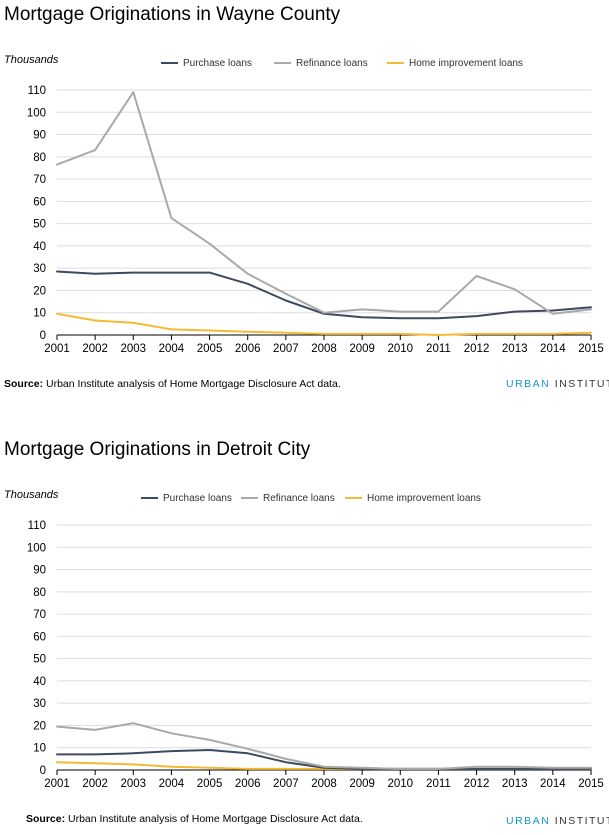 The width and height of the screenshot is (609, 835). Describe the element at coordinates (157, 449) in the screenshot. I see `chart-title: Mortgage Originations in Detroit City` at that location.